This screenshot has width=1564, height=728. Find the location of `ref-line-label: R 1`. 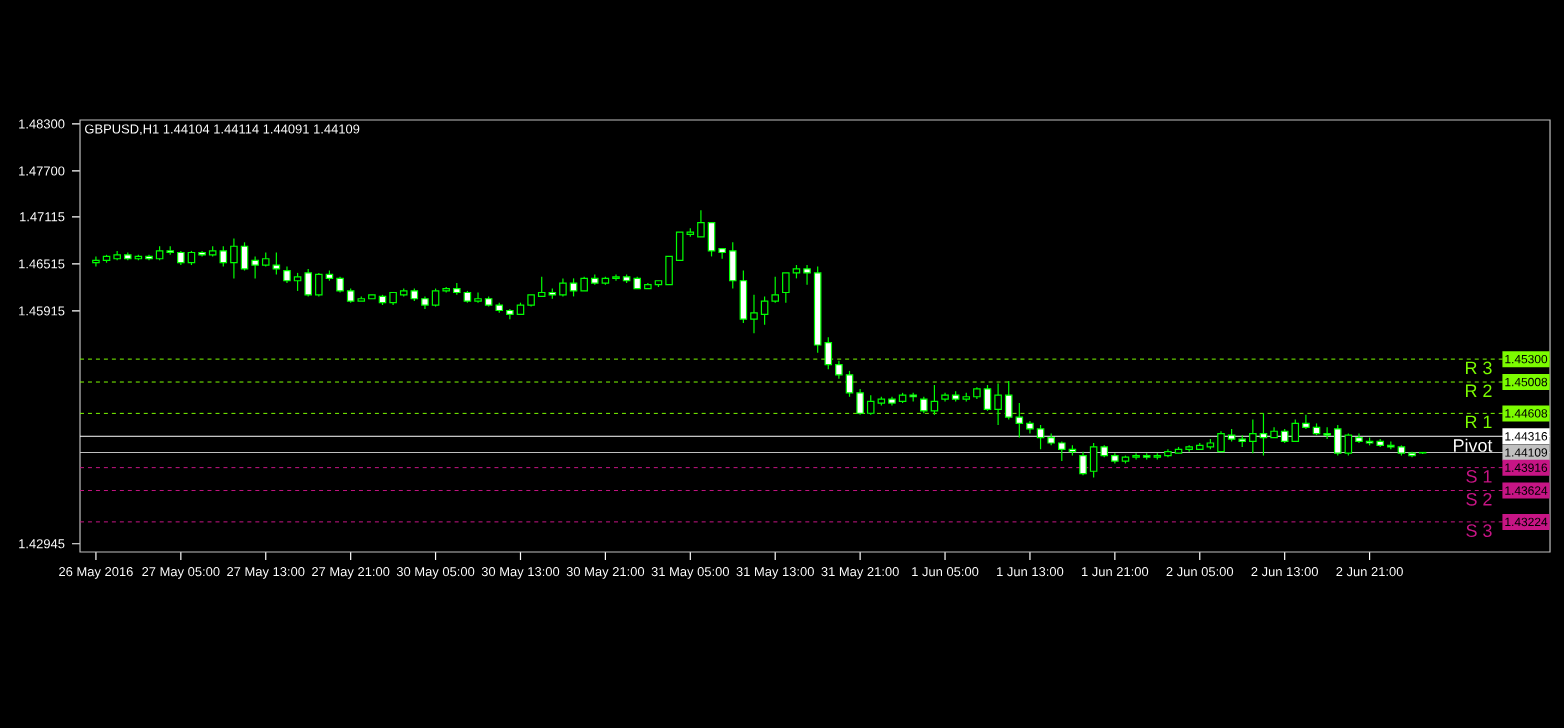

ref-line-label: R 1 is located at coordinates (1479, 422).